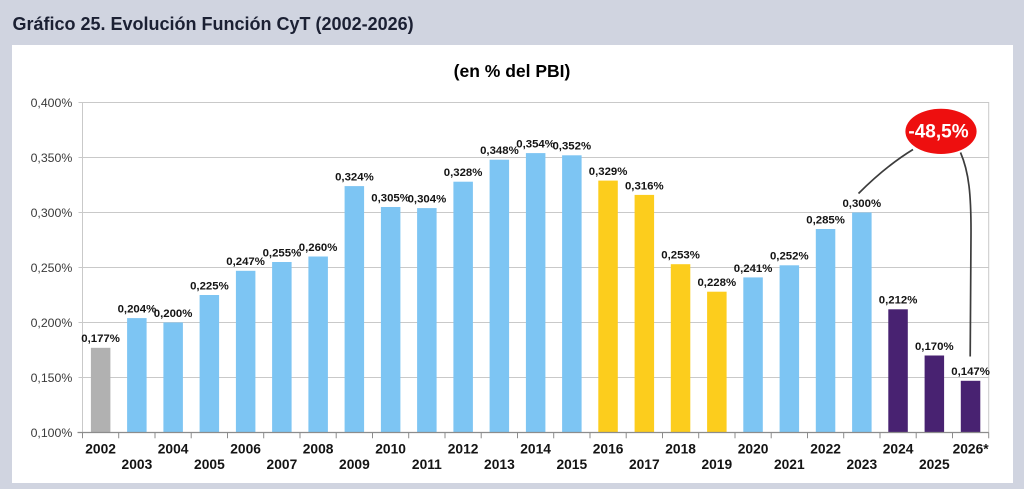 The width and height of the screenshot is (1024, 489). Describe the element at coordinates (971, 449) in the screenshot. I see `svg-text: 2026*` at that location.